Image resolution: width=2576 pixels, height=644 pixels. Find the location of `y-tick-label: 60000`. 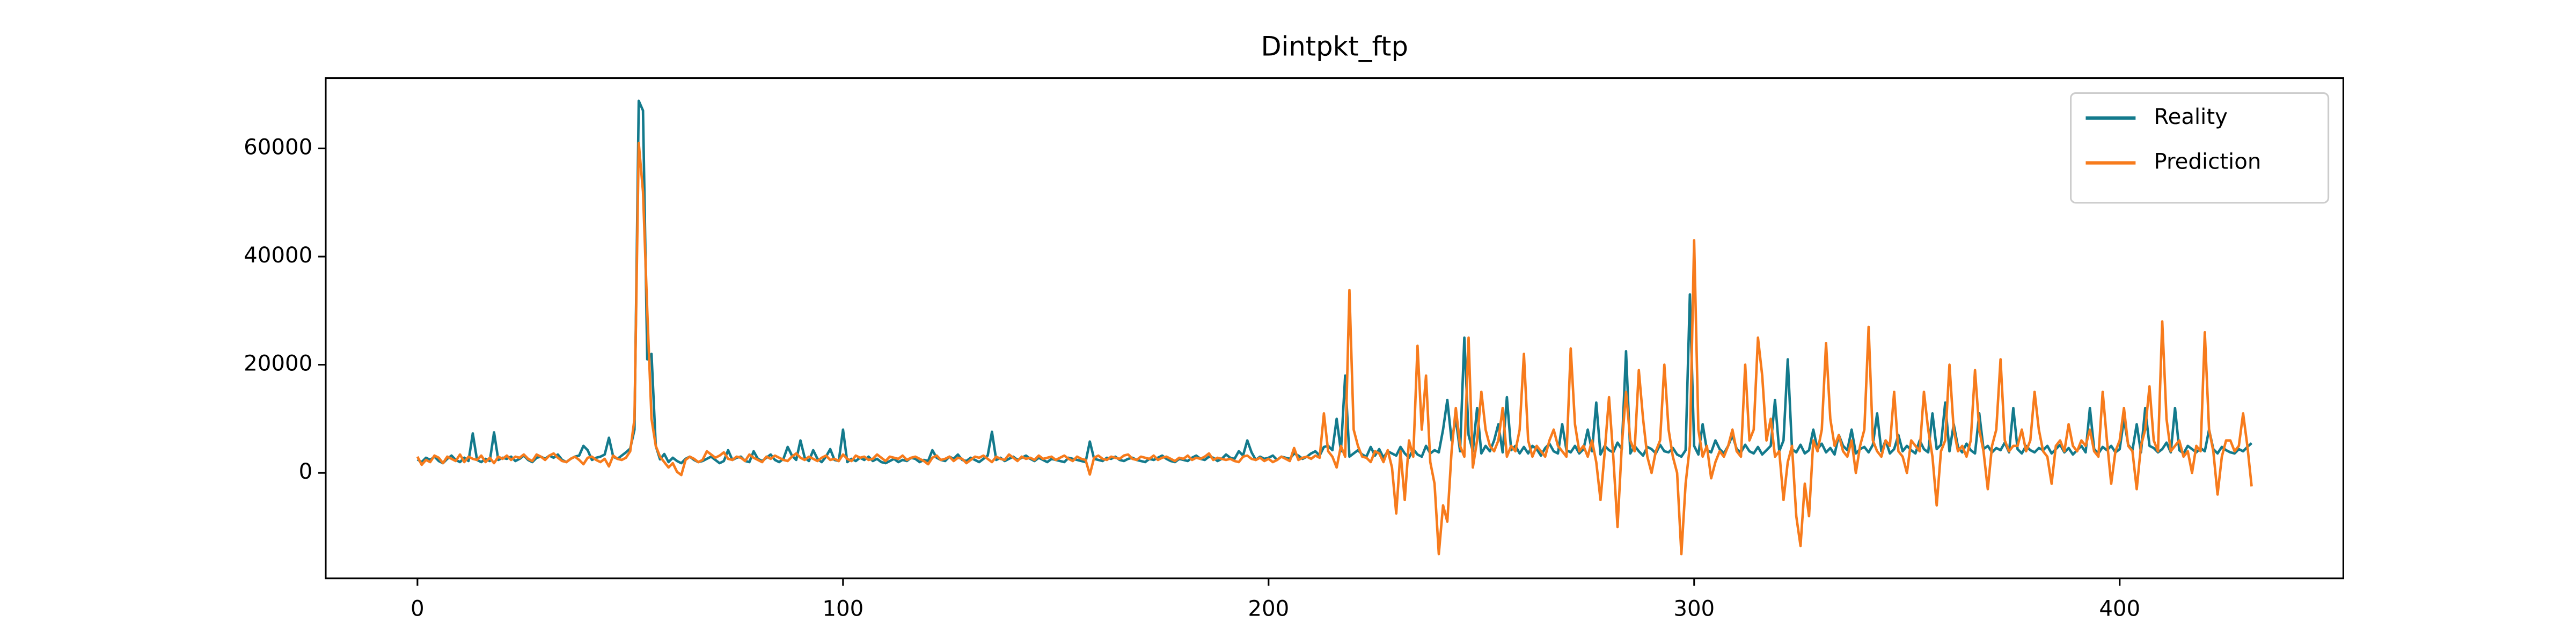

y-tick-label: 60000 is located at coordinates (278, 147).